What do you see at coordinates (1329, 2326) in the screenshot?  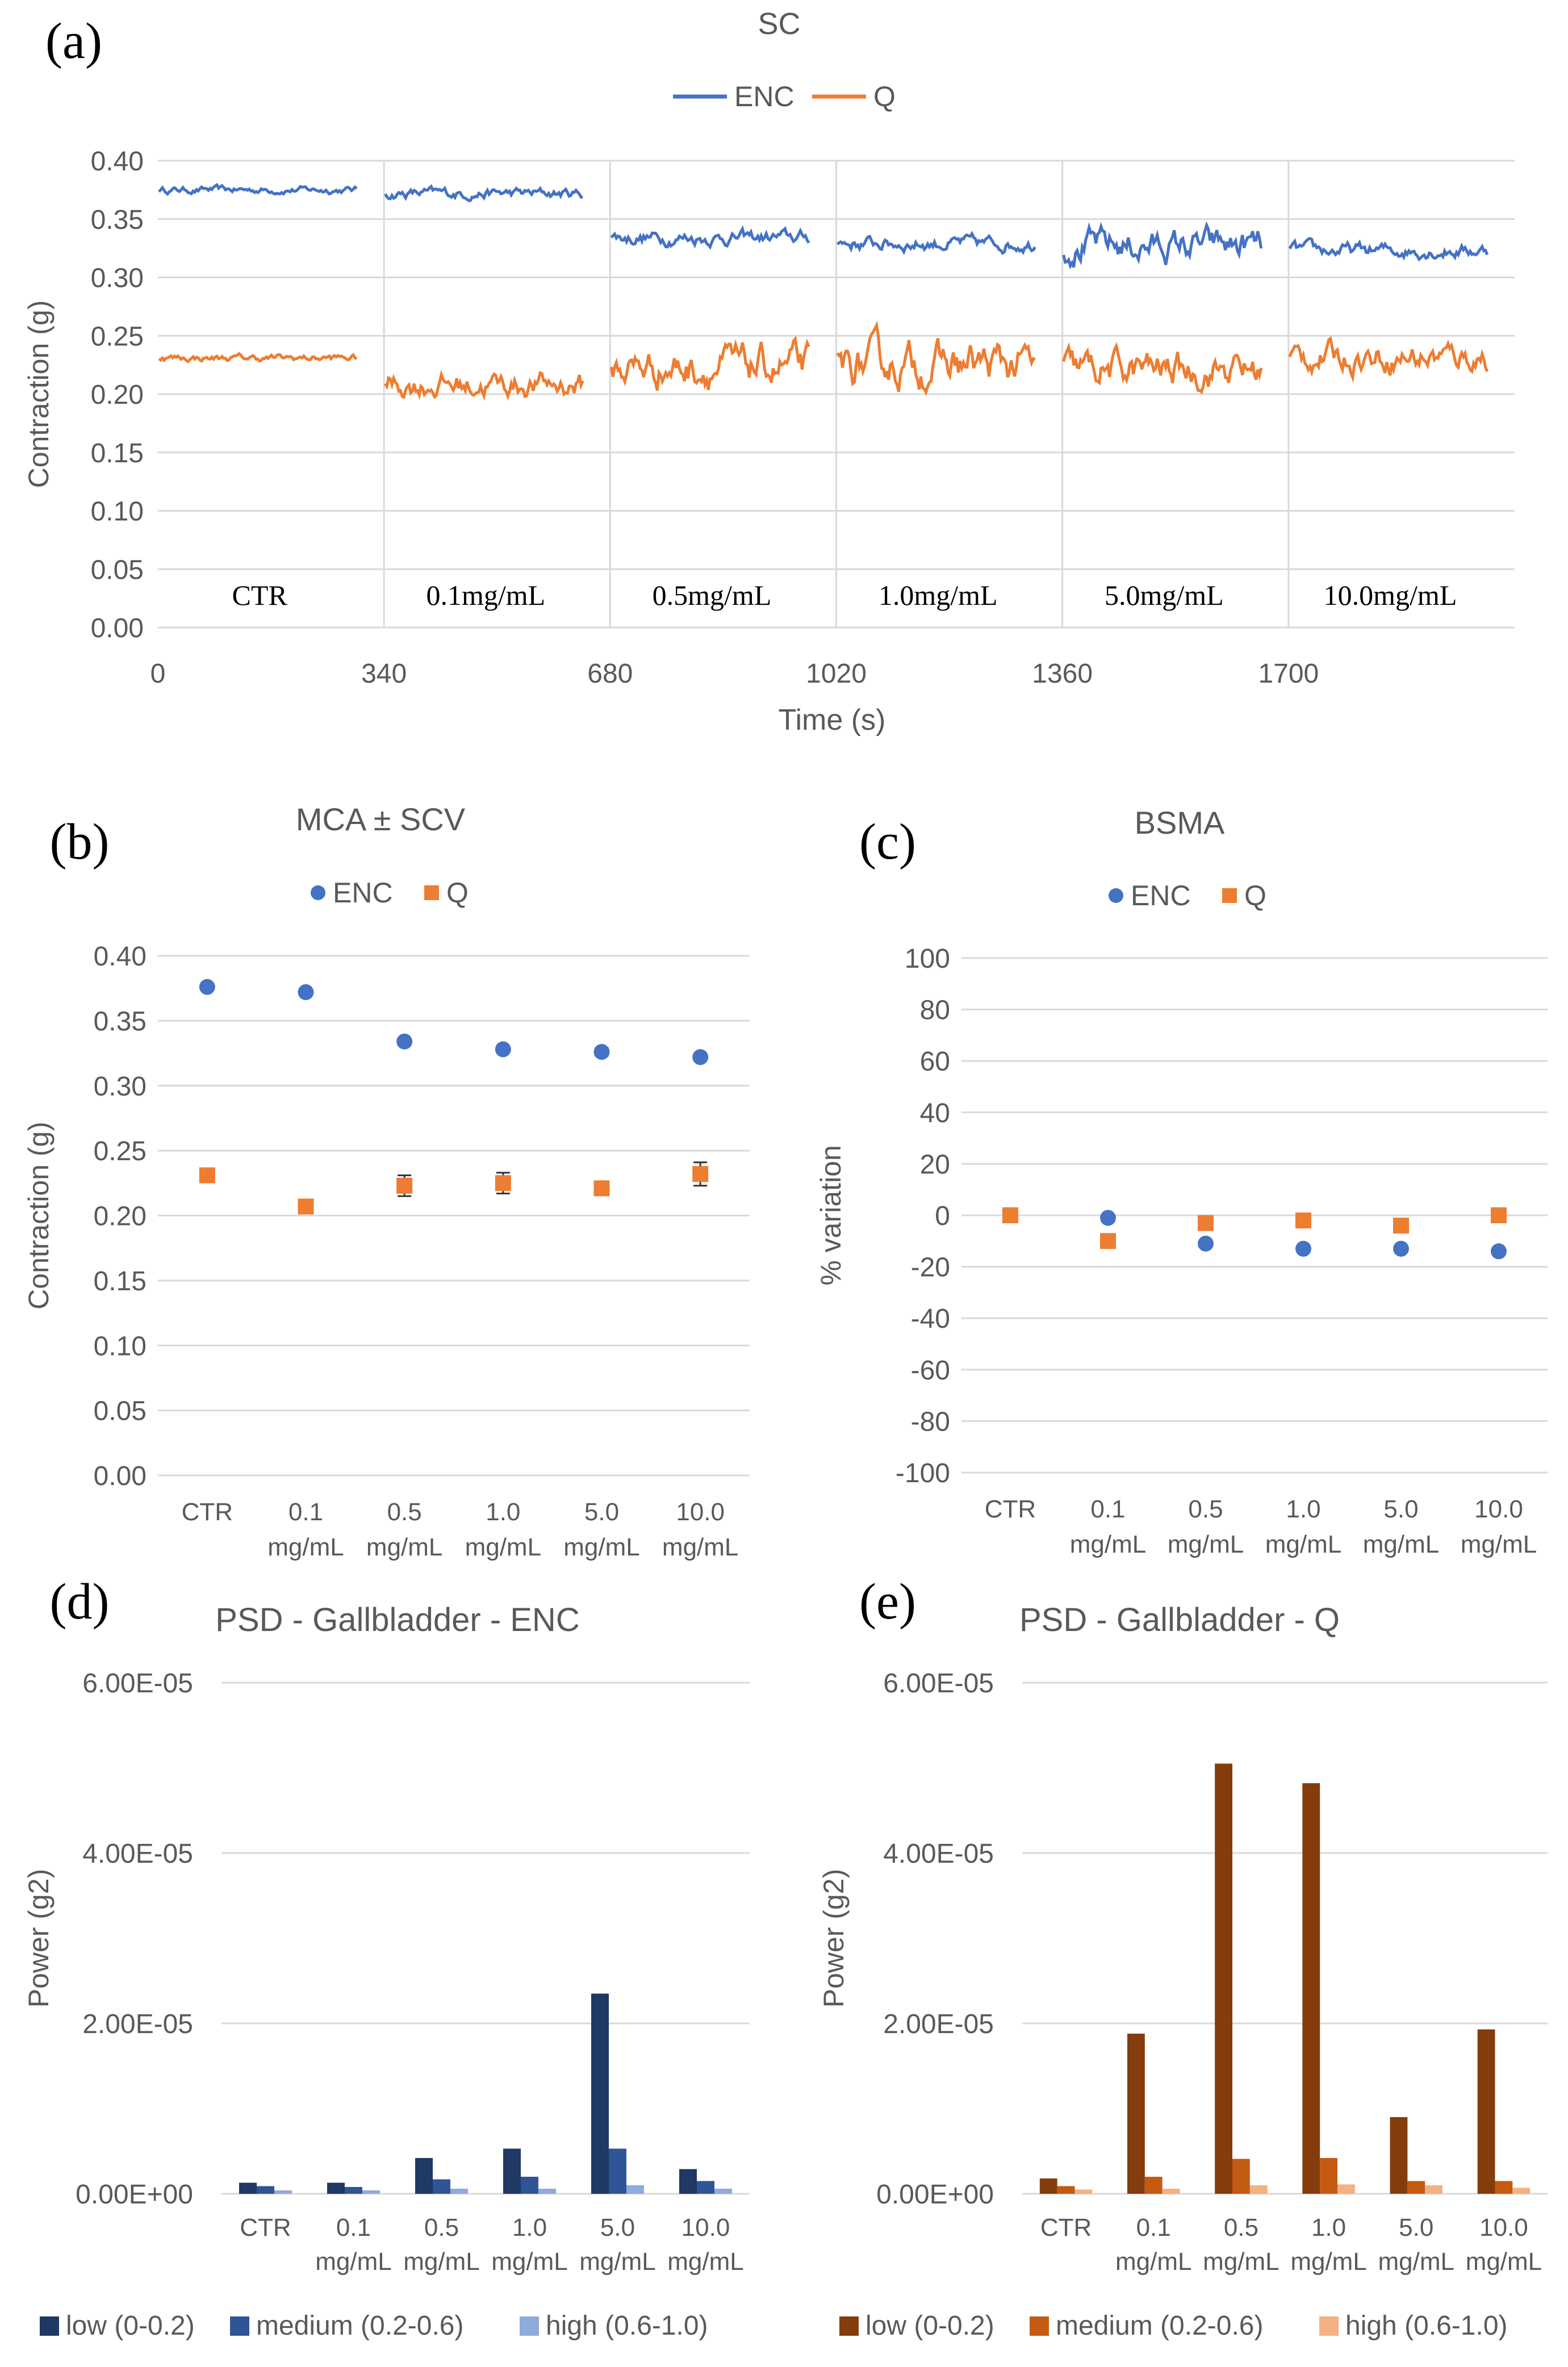 I see `legend-swatch-high` at bounding box center [1329, 2326].